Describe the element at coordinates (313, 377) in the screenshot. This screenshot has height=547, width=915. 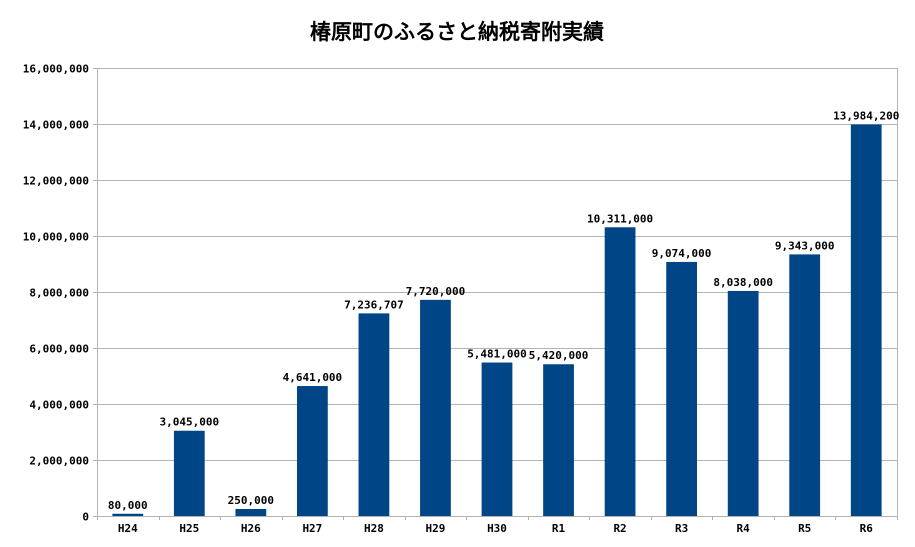
I see `data-label: 4,641,000` at that location.